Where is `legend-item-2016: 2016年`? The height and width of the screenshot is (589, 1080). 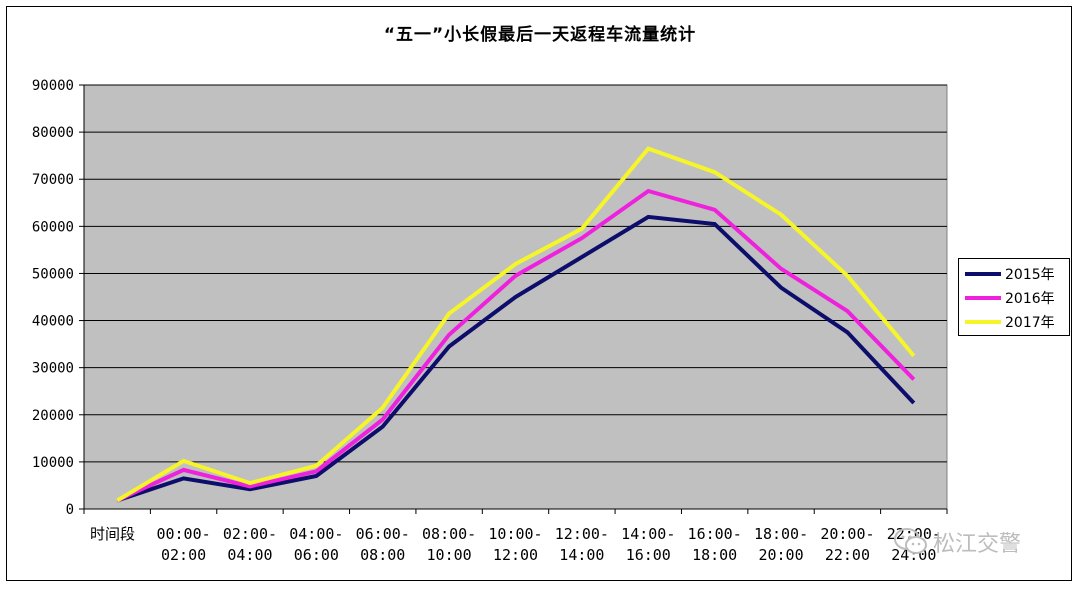 legend-item-2016: 2016年 is located at coordinates (1010, 298).